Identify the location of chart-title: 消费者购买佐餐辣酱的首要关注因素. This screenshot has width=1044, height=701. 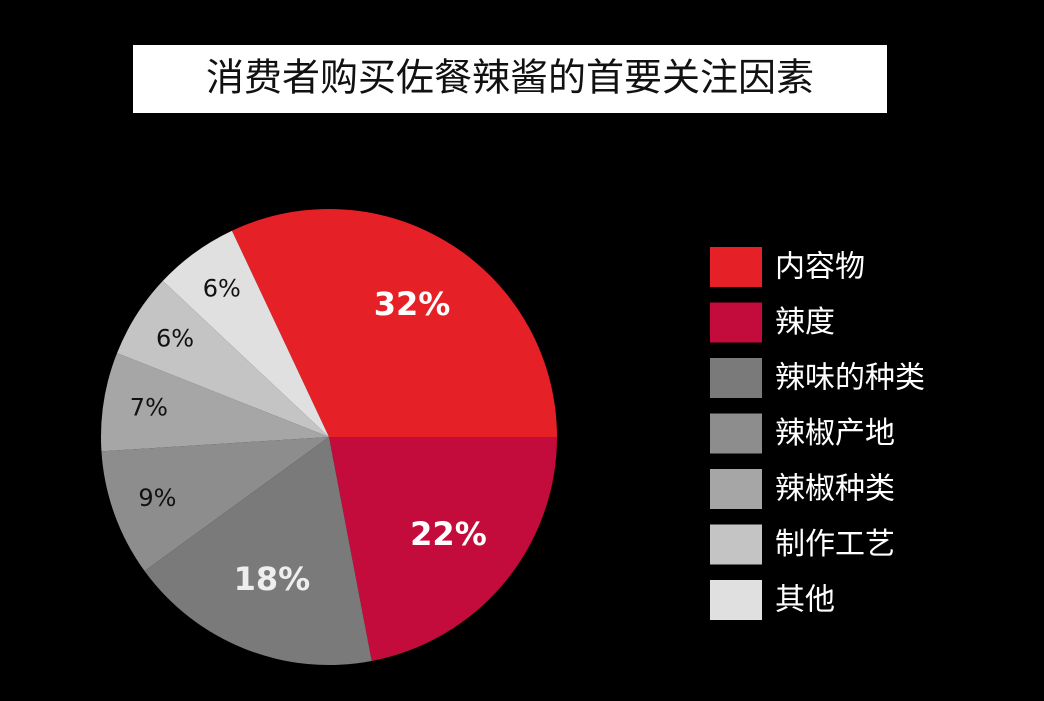
(510, 78).